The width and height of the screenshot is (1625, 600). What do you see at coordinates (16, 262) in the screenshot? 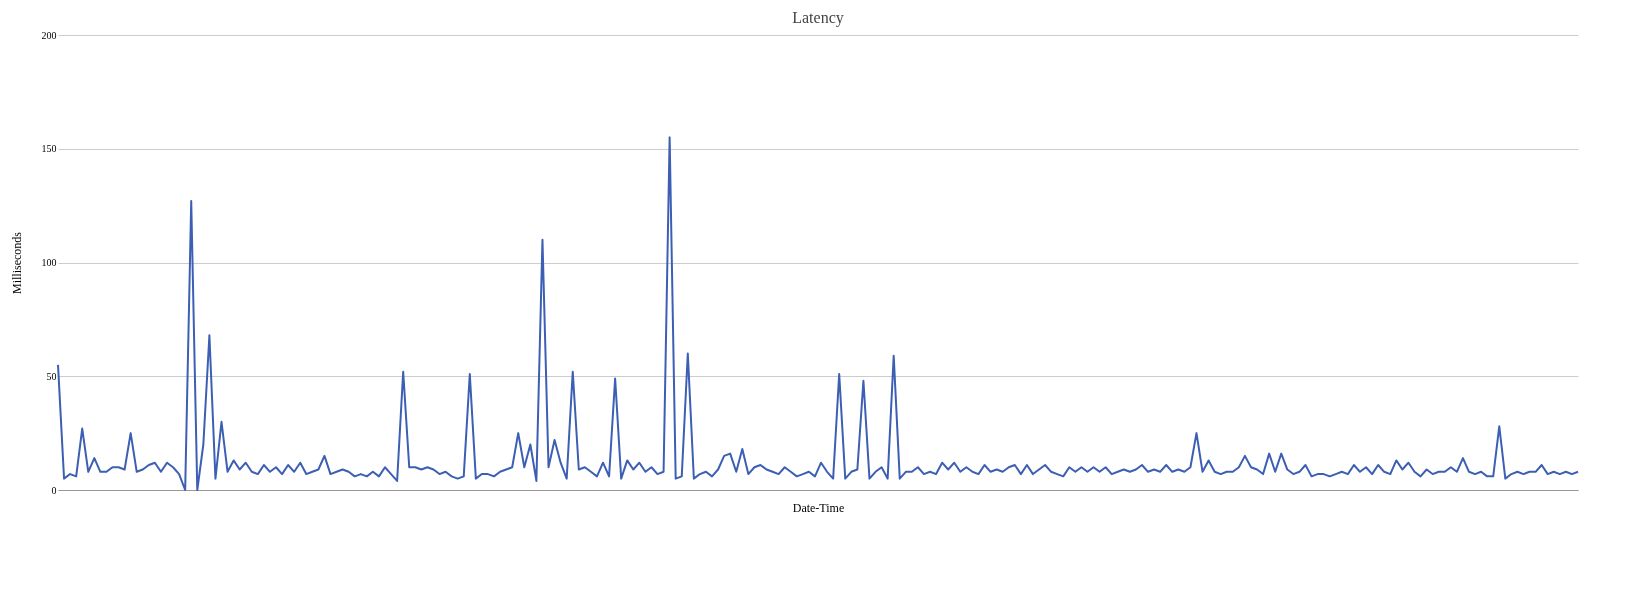
I see `y-axis-title: Milliseconds` at bounding box center [16, 262].